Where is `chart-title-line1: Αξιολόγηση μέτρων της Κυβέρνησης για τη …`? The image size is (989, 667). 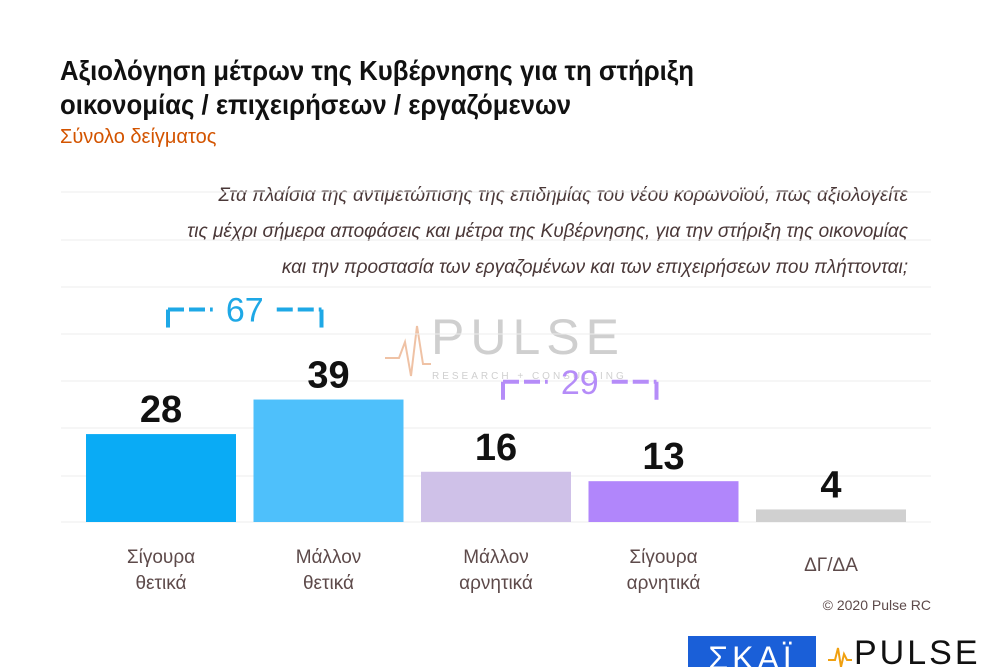
chart-title-line1: Αξιολόγηση μέτρων της Κυβέρνησης για τη … is located at coordinates (377, 70).